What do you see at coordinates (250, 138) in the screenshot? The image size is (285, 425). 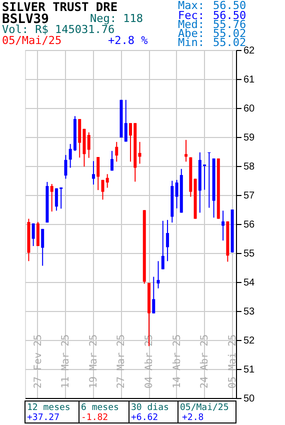 I see `y-tick-label: 59` at bounding box center [250, 138].